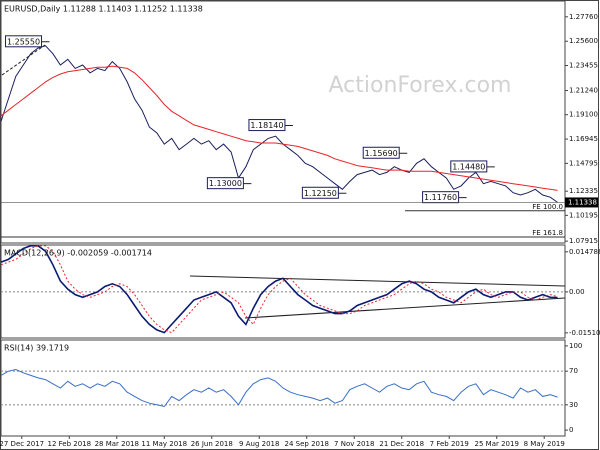 The image size is (600, 450). I want to click on x-tick-label: 24 Sep 2018, so click(307, 444).